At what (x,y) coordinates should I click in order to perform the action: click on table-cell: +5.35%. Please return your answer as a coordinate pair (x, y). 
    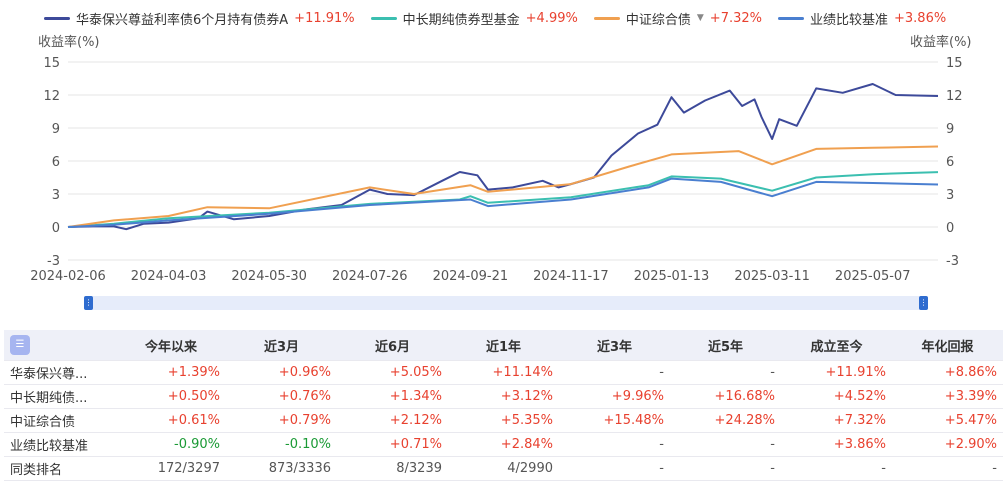
    Looking at the image, I should click on (503, 420).